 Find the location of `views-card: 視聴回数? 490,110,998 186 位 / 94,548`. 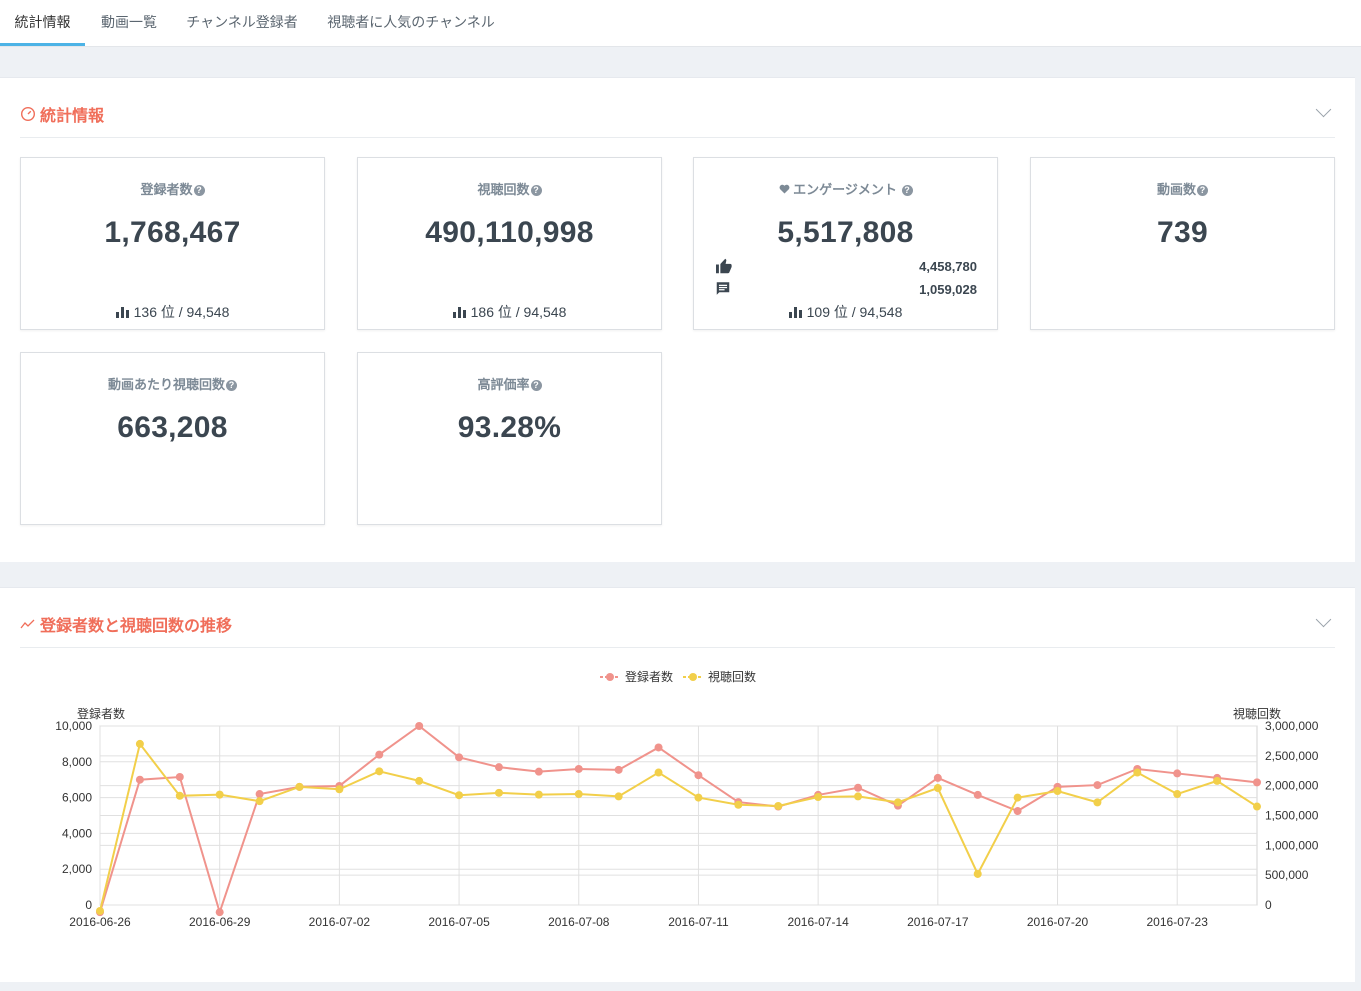

views-card: 視聴回数? 490,110,998 186 位 / 94,548 is located at coordinates (509, 243).